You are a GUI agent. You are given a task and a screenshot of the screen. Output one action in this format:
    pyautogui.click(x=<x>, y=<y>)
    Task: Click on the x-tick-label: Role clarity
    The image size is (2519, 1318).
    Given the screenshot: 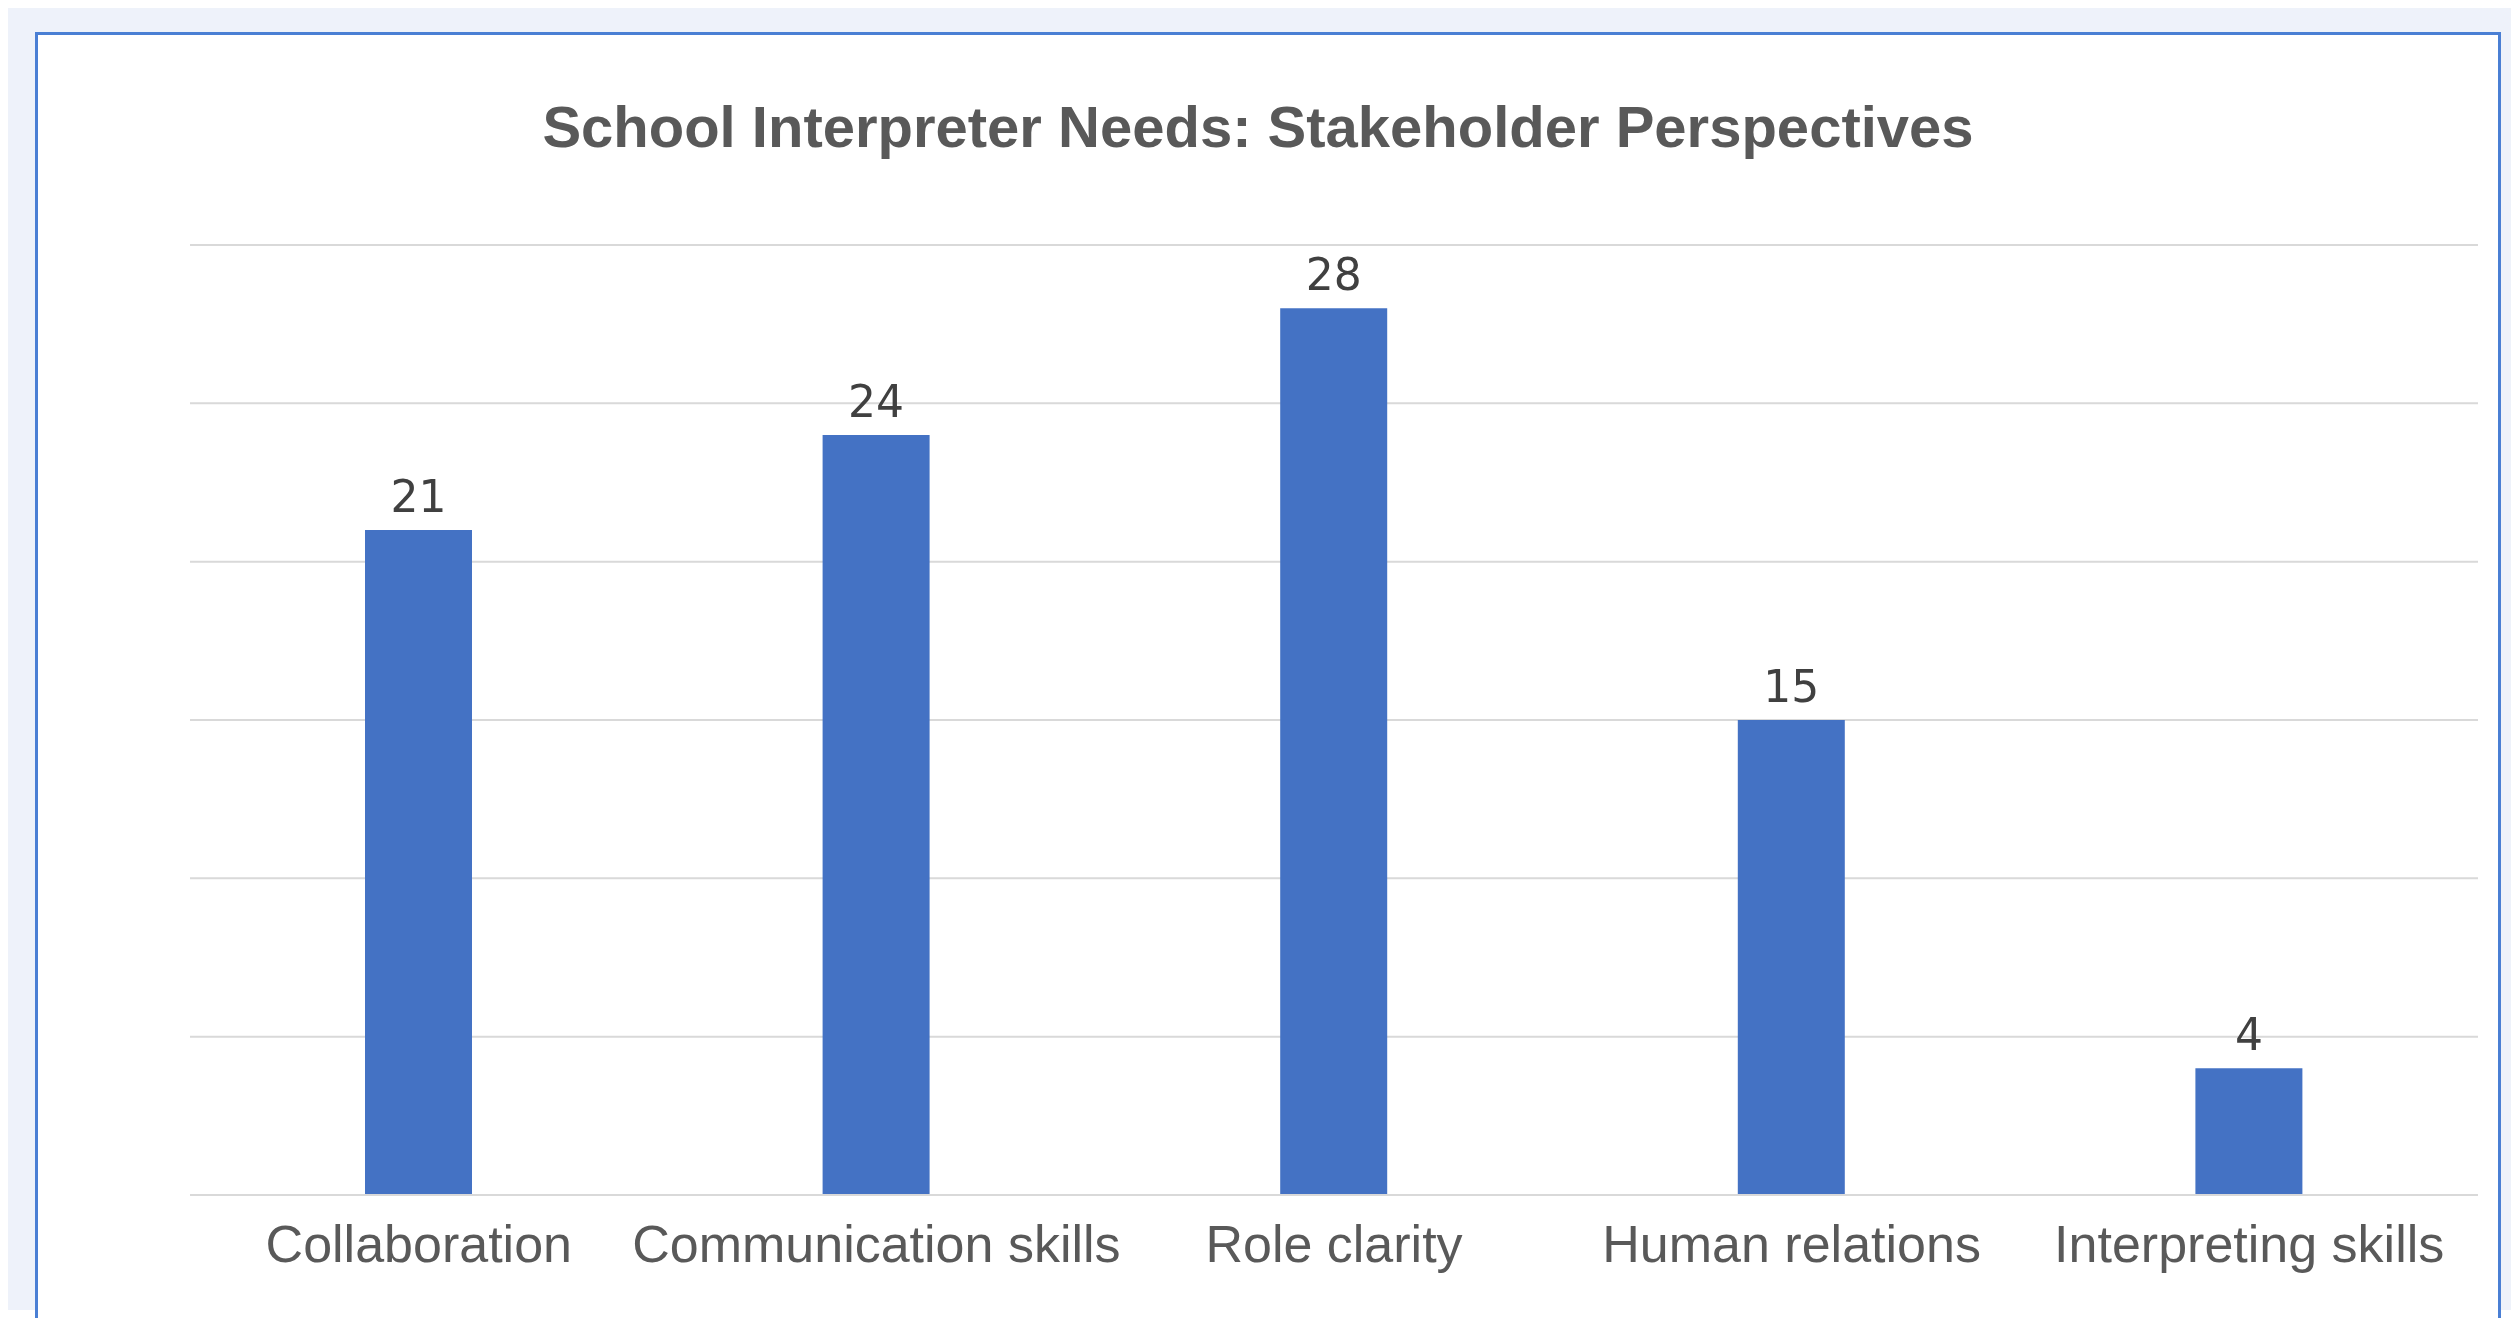 What is the action you would take?
    pyautogui.click(x=1334, y=1243)
    